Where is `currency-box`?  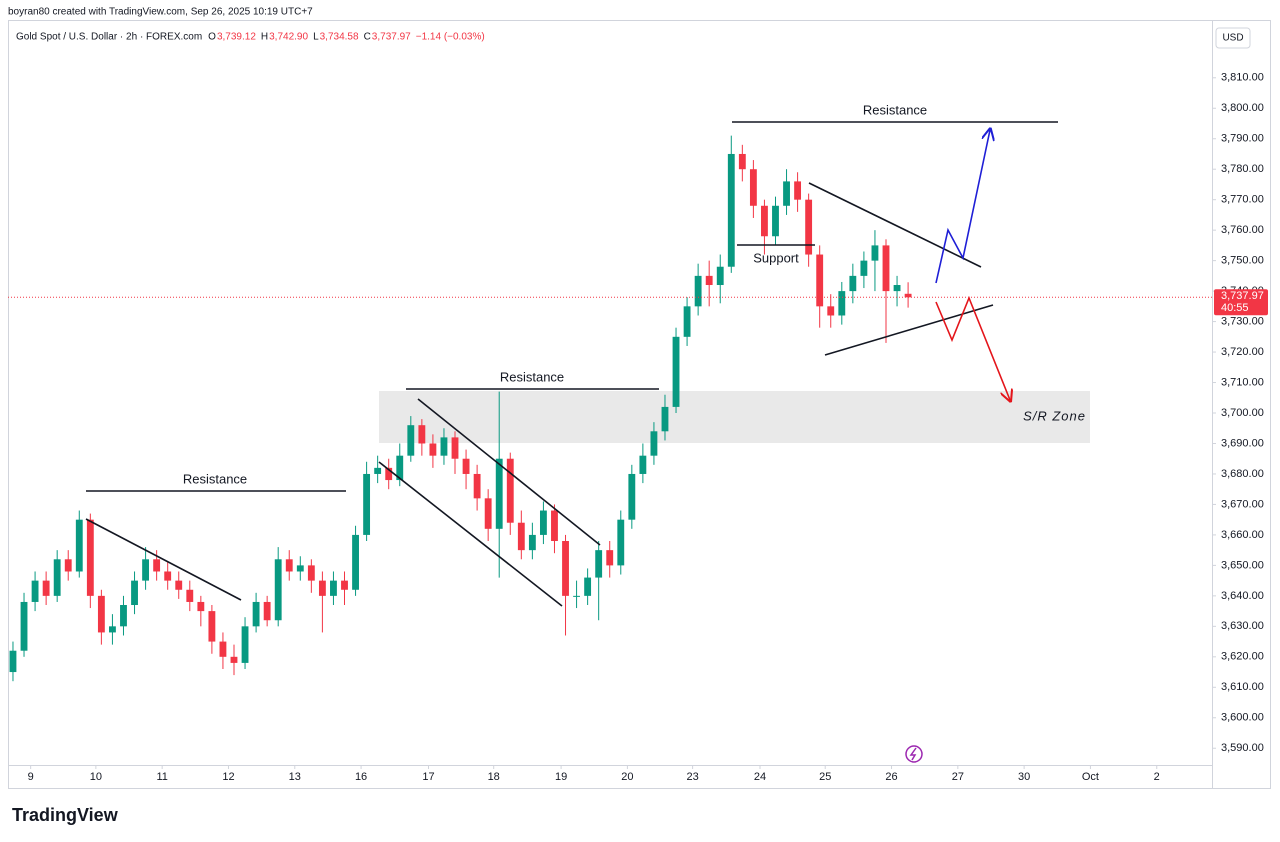 currency-box is located at coordinates (1233, 38).